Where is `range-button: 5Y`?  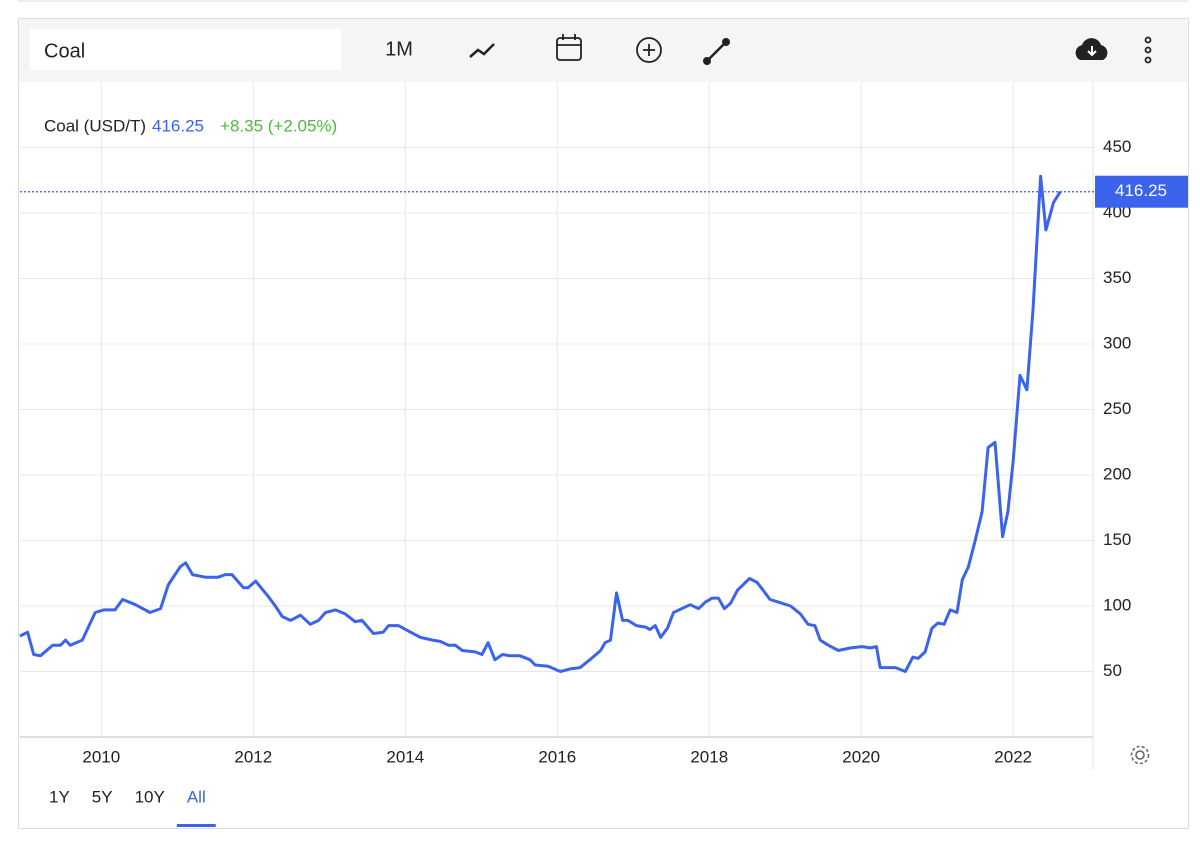
range-button: 5Y is located at coordinates (102, 796).